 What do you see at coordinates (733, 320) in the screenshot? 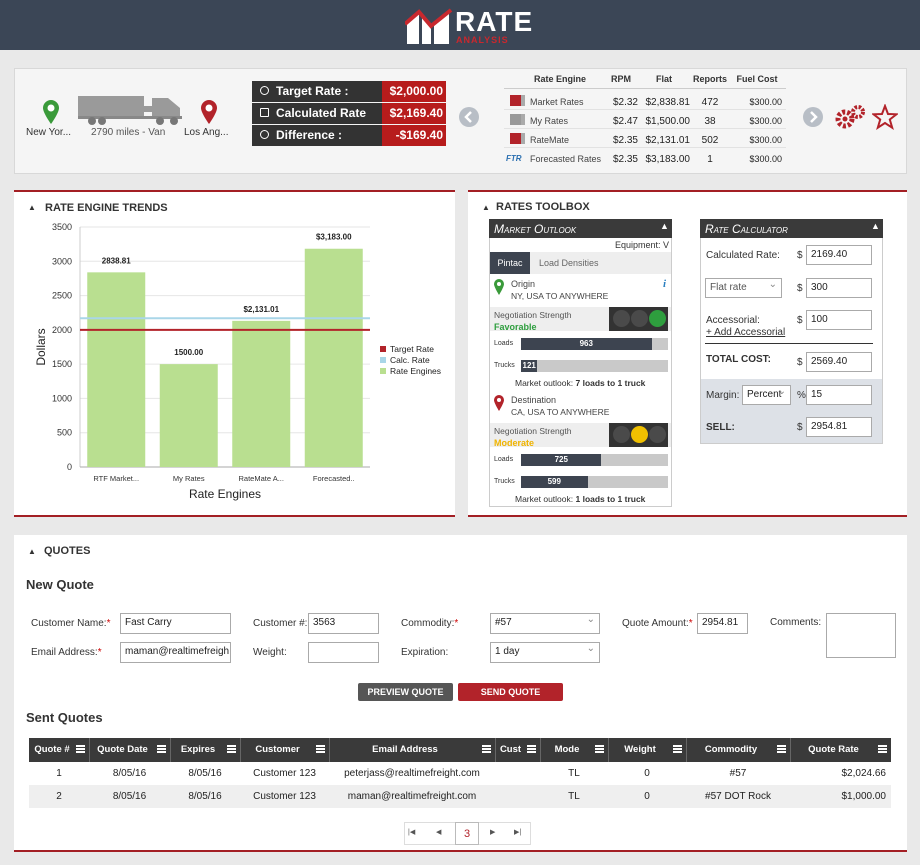
I see `label: Accessorial:` at bounding box center [733, 320].